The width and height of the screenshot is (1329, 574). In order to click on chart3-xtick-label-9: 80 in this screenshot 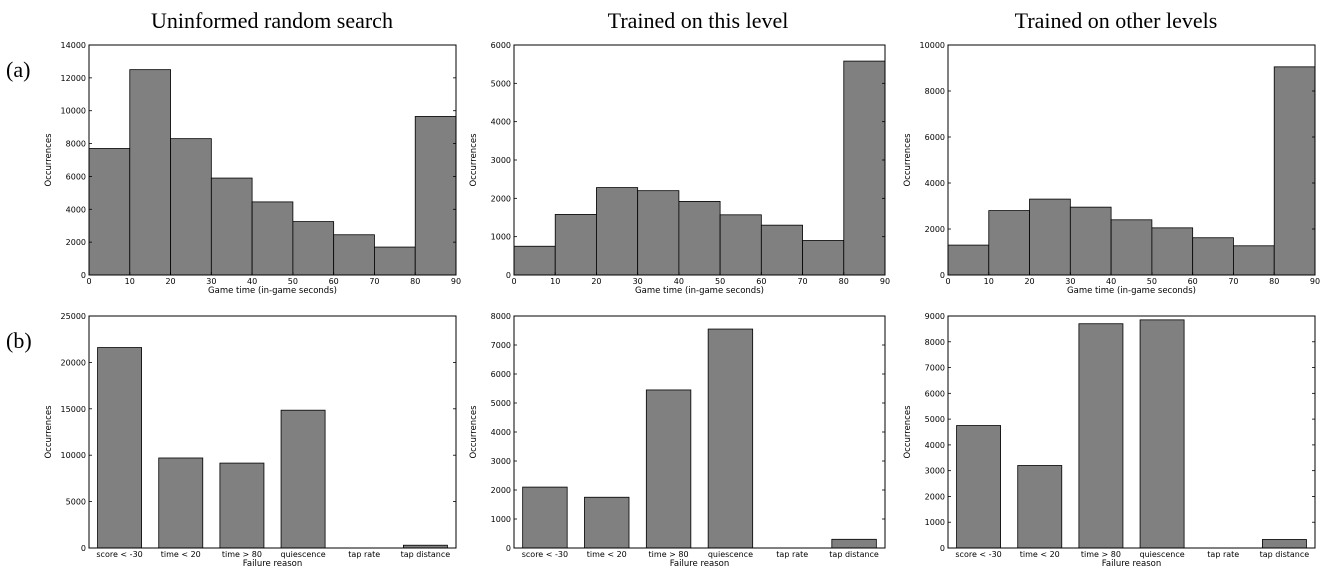, I will do `click(1274, 281)`.